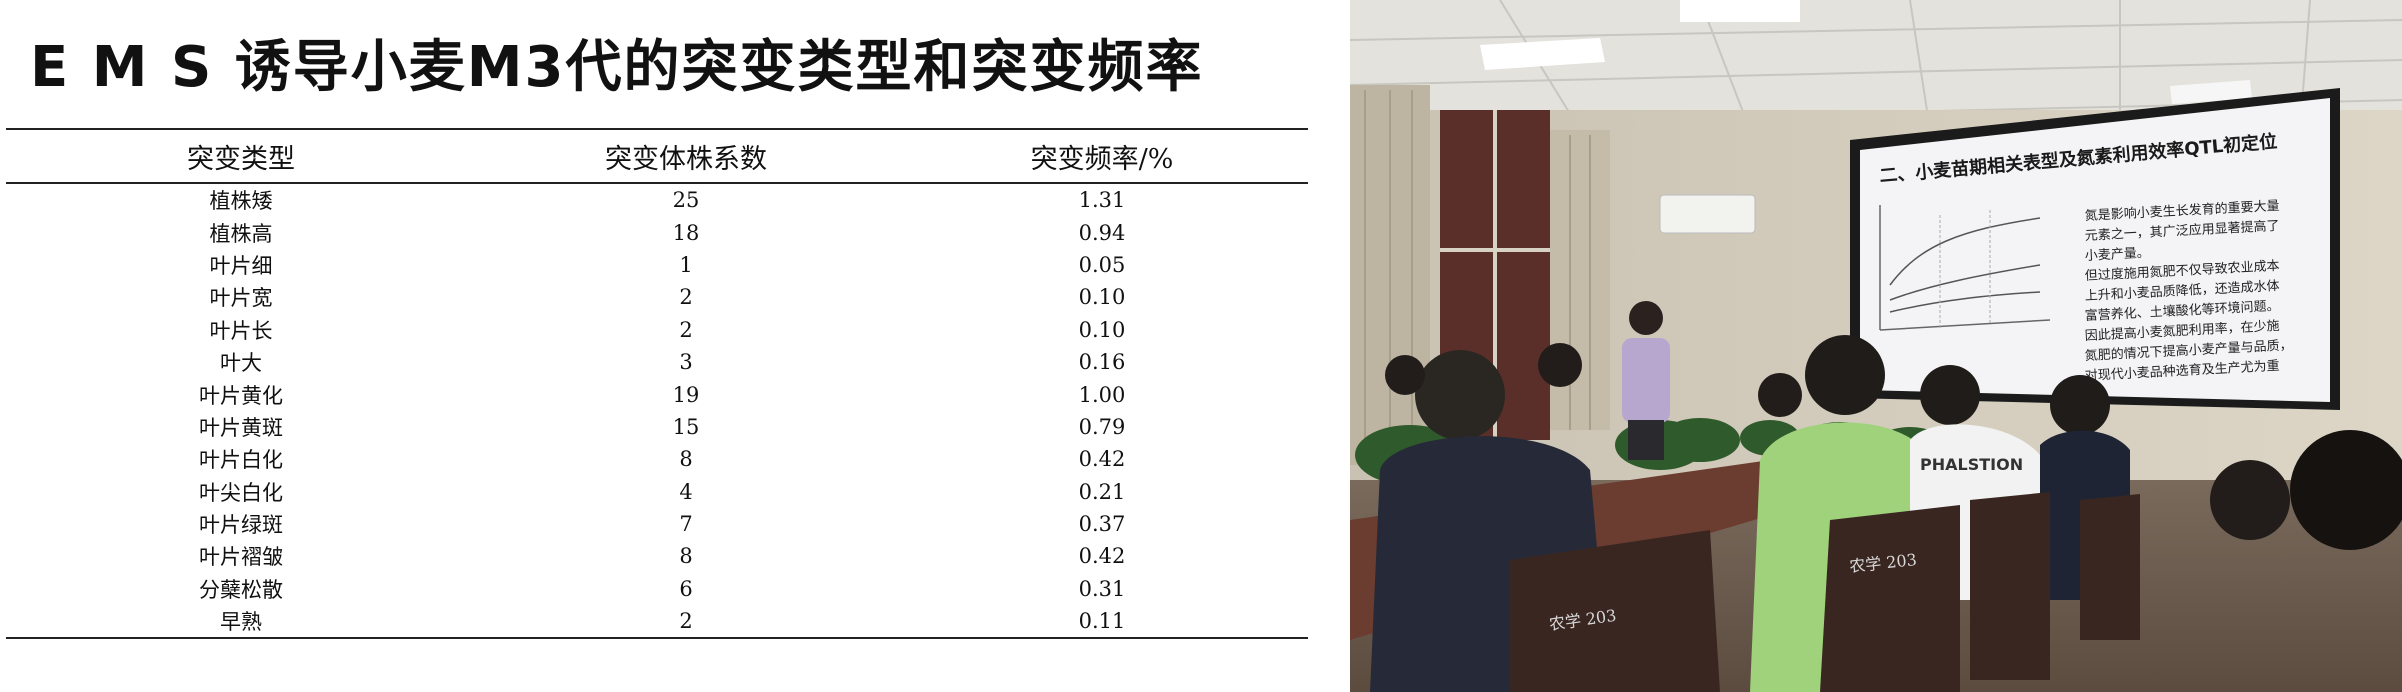 This screenshot has width=2402, height=692. What do you see at coordinates (241, 460) in the screenshot?
I see `mutation-type-cell: 叶片白化` at bounding box center [241, 460].